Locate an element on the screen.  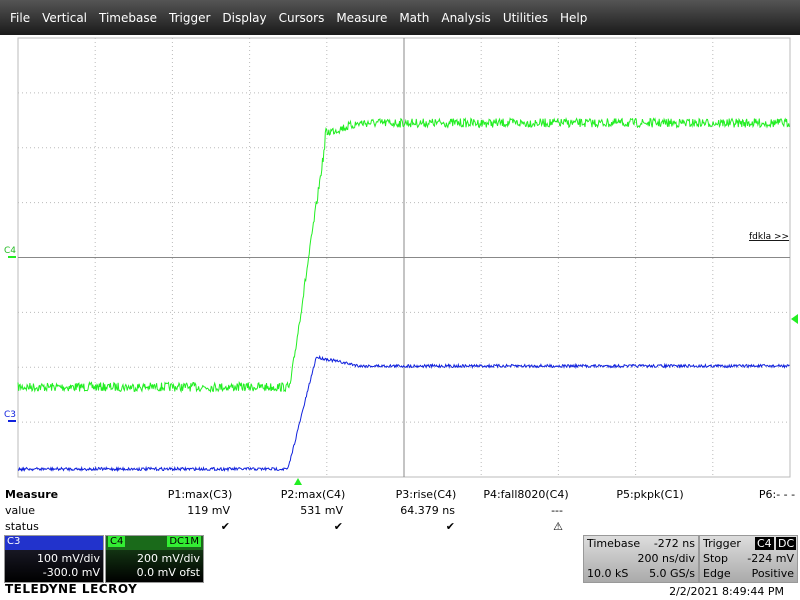
measure-status: ⚠ is located at coordinates (558, 526).